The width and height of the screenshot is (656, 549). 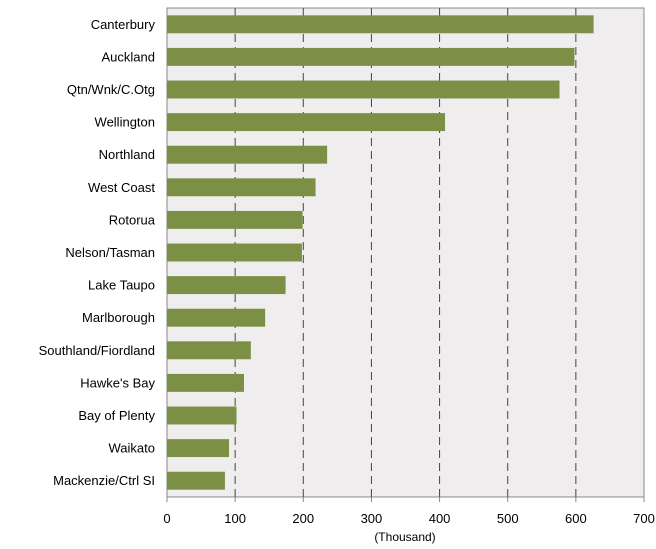 I want to click on category-label: Rotorua, so click(x=132, y=219).